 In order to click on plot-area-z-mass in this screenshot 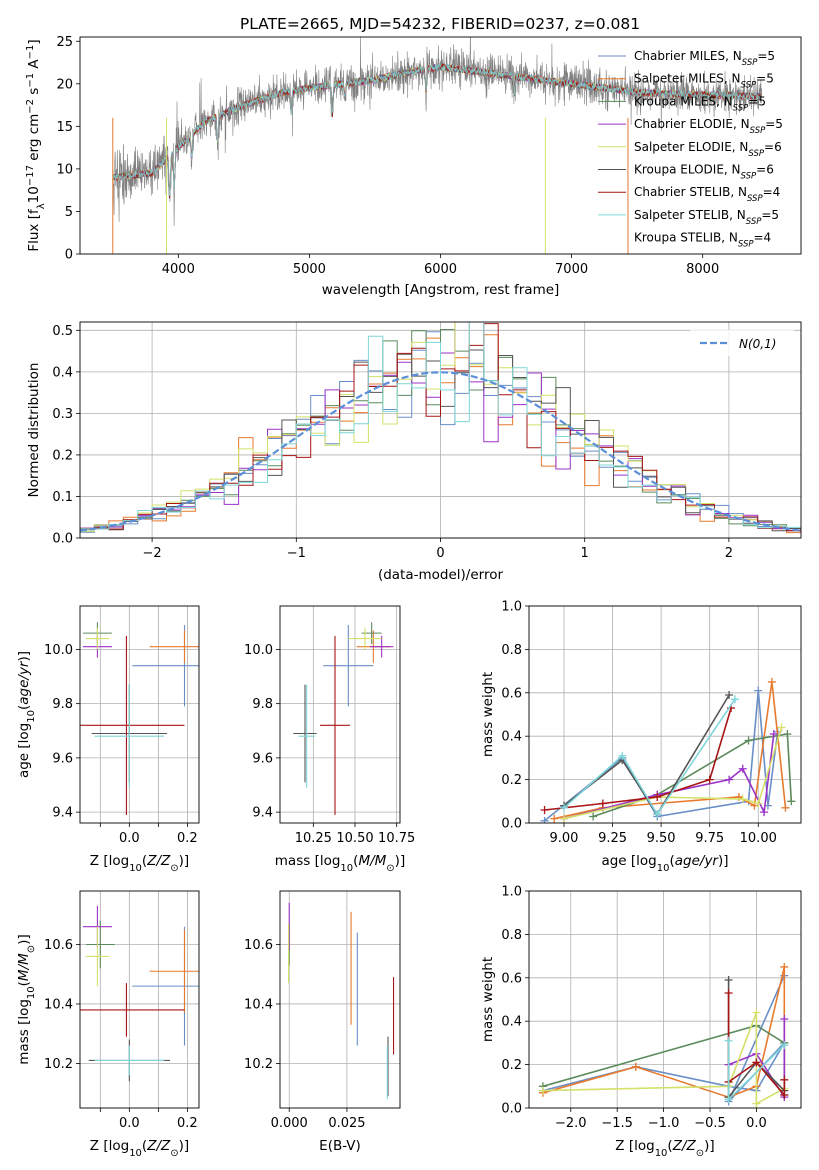, I will do `click(139, 993)`.